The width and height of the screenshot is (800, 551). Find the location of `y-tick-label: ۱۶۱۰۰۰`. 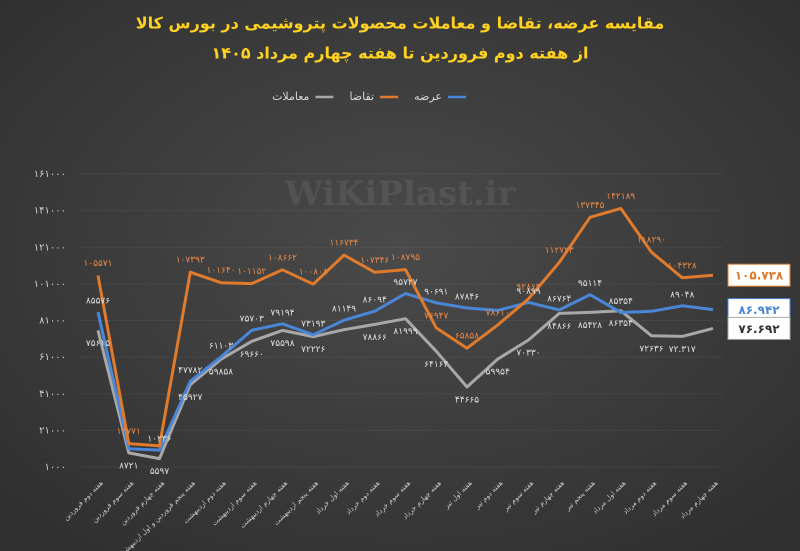

y-tick-label: ۱۶۱۰۰۰ is located at coordinates (50, 174).